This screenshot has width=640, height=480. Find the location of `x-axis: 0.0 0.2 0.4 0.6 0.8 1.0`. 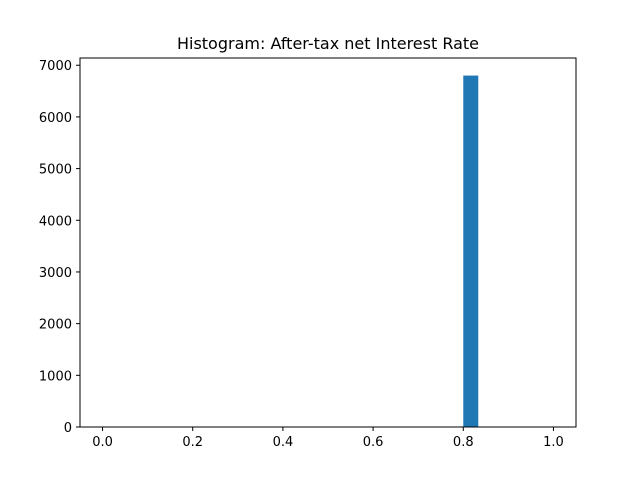

x-axis: 0.0 0.2 0.4 0.6 0.8 1.0 is located at coordinates (328, 438).